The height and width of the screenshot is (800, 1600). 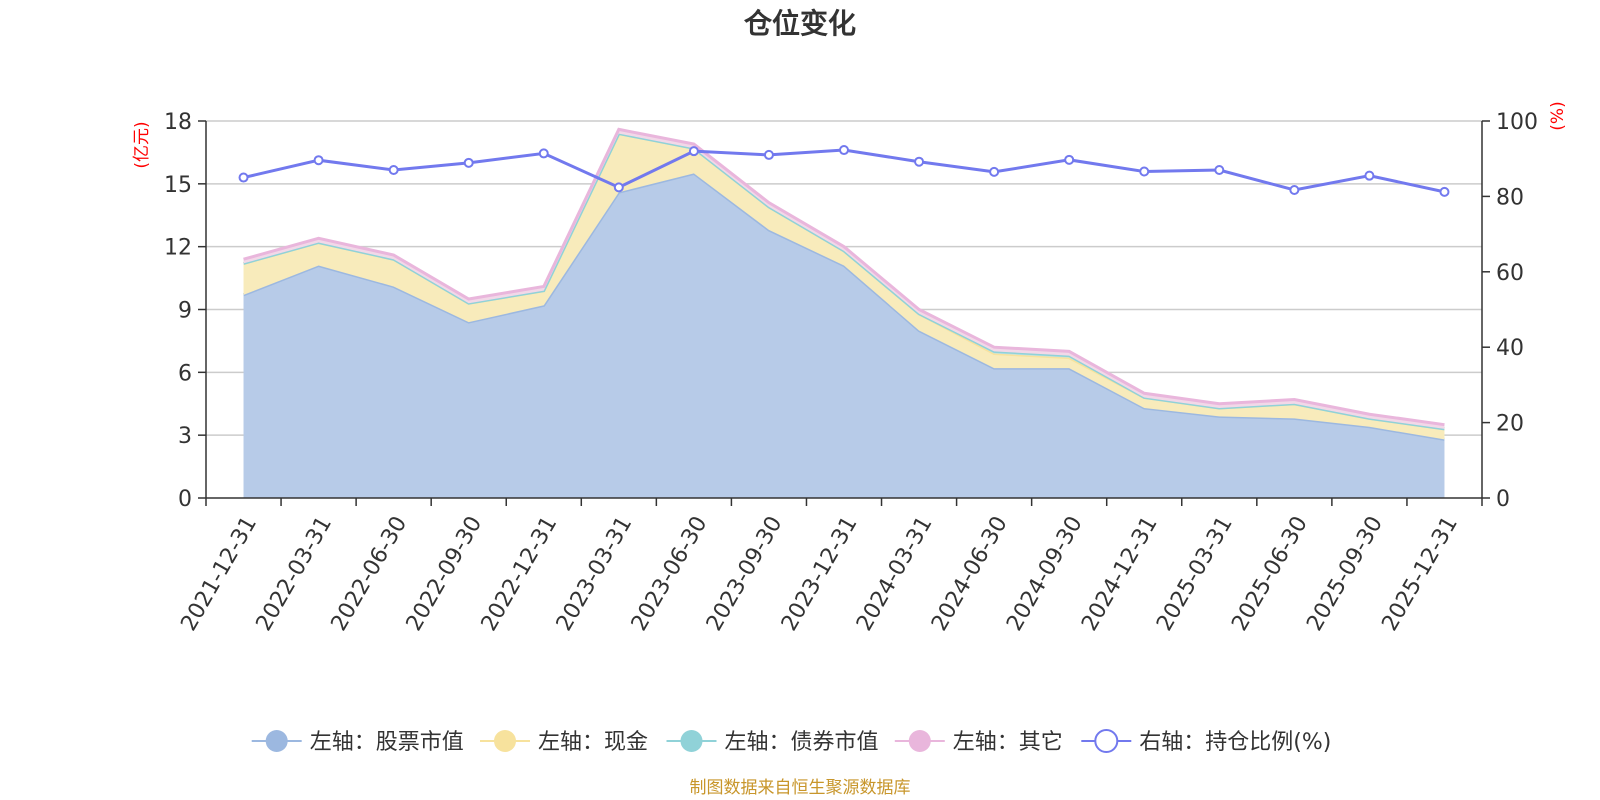 What do you see at coordinates (1045, 573) in the screenshot?
I see `x-tick-label: 2024-09-30` at bounding box center [1045, 573].